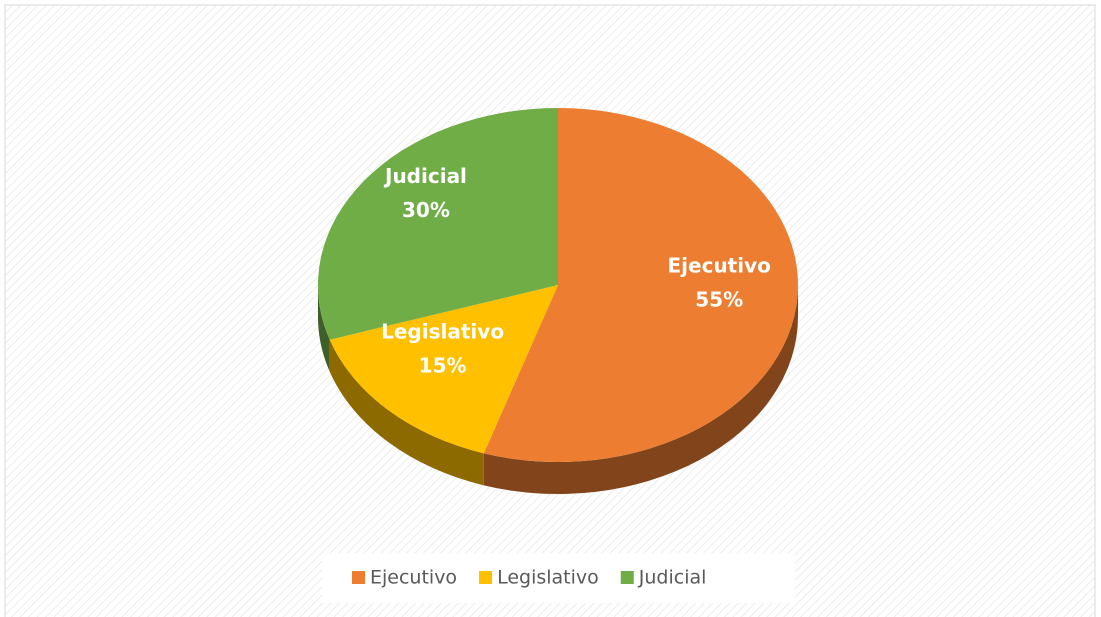  What do you see at coordinates (719, 265) in the screenshot?
I see `slice-category-label: Ejecutivo` at bounding box center [719, 265].